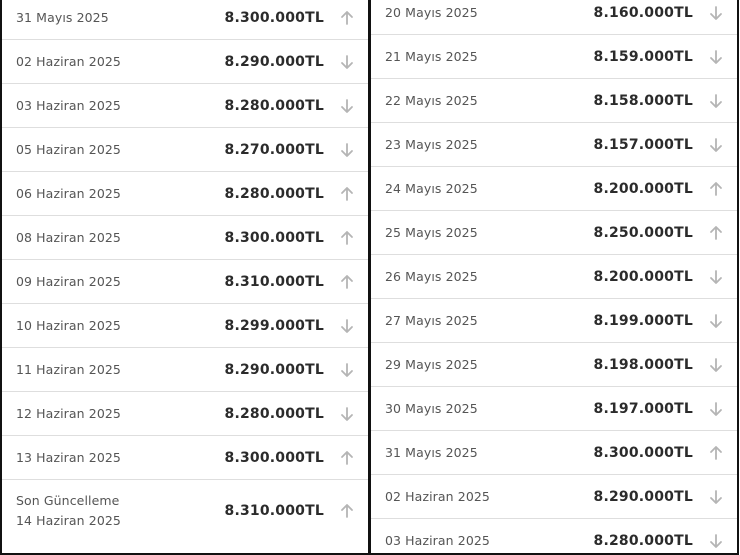  What do you see at coordinates (431, 100) in the screenshot?
I see `row-date: 22 Mayıs 2025` at bounding box center [431, 100].